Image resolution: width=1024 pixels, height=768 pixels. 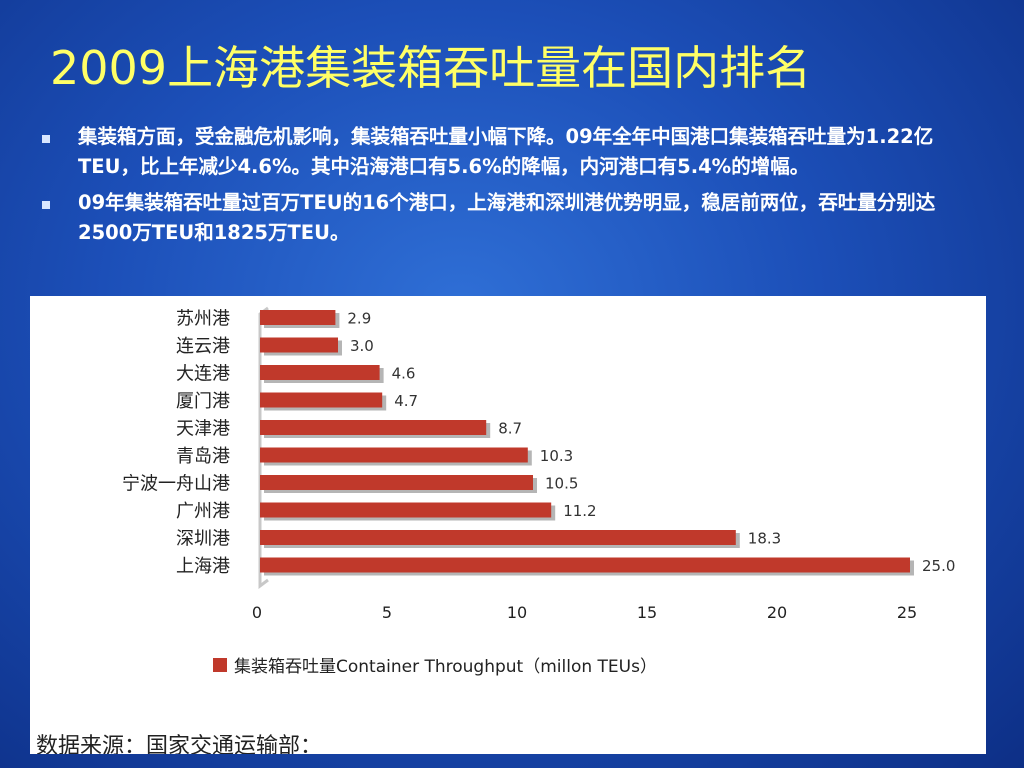 What do you see at coordinates (777, 612) in the screenshot?
I see `x-tick-label: 20` at bounding box center [777, 612].